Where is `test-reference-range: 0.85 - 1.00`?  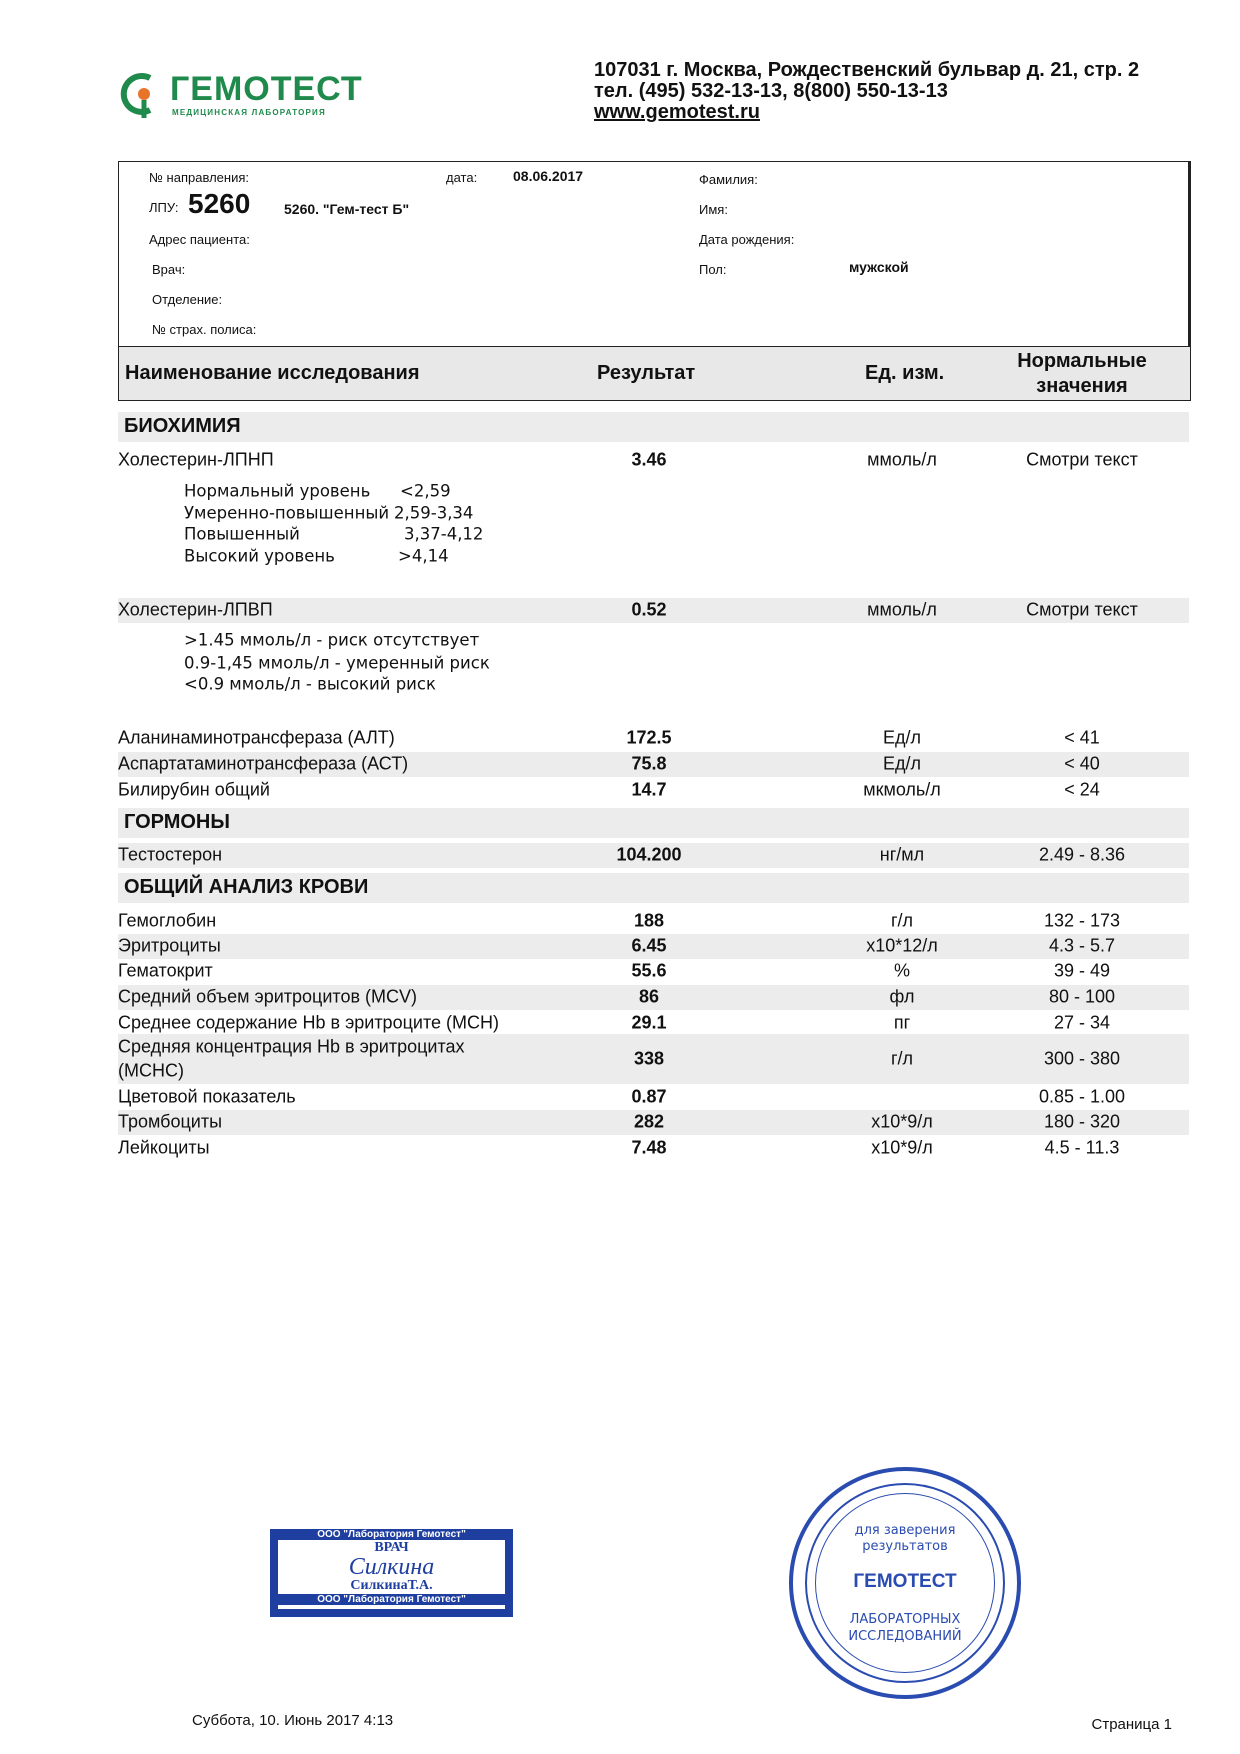 test-reference-range: 0.85 - 1.00 is located at coordinates (1082, 1096).